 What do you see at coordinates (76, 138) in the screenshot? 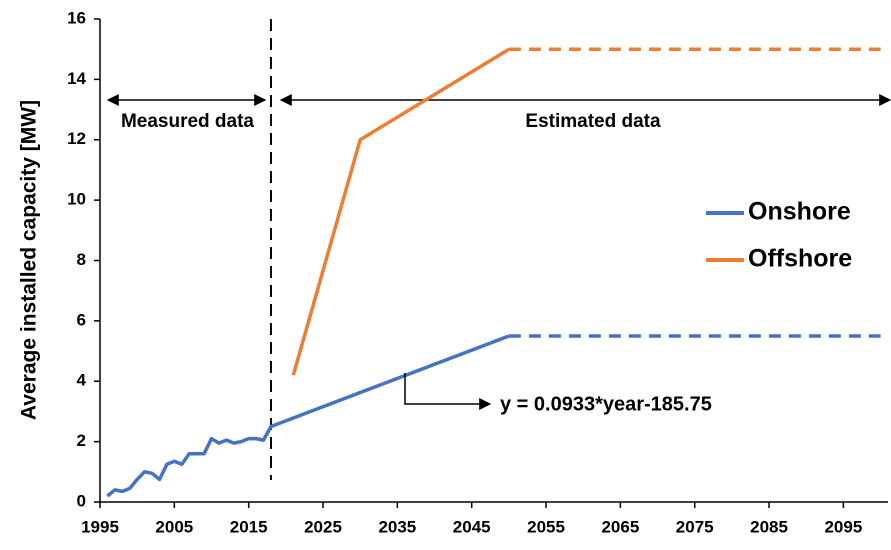
I see `y-tick-label: 12` at bounding box center [76, 138].